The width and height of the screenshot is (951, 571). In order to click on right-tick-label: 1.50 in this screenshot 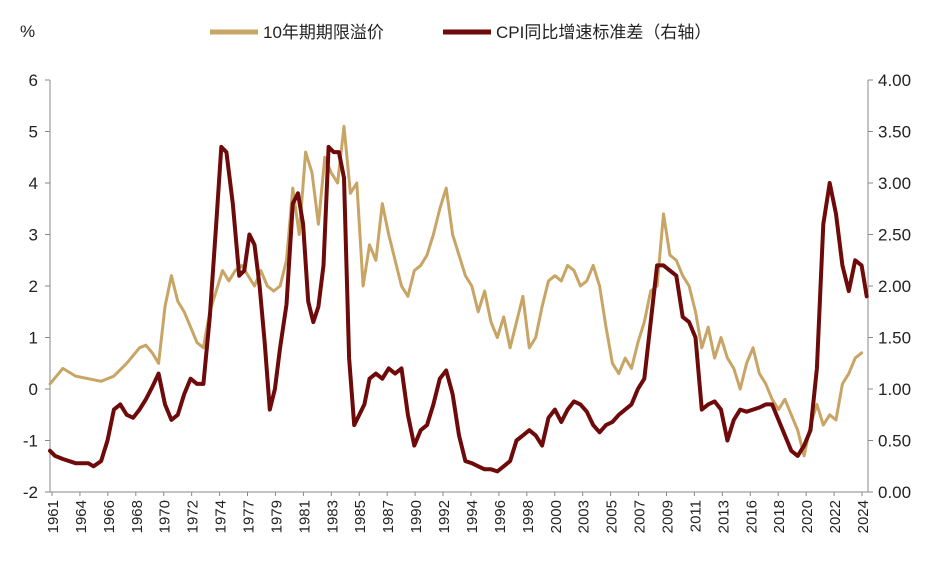, I will do `click(894, 338)`.